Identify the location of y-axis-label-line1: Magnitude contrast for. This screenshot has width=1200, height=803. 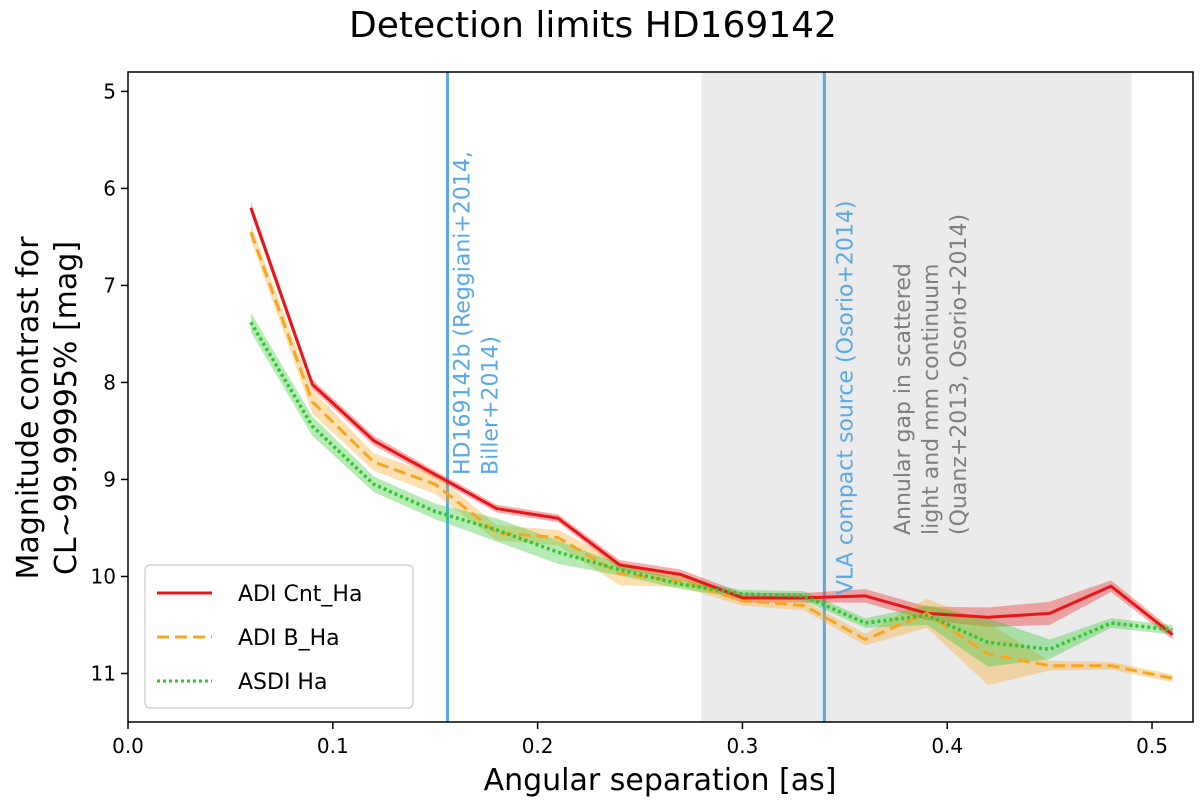
(28, 408).